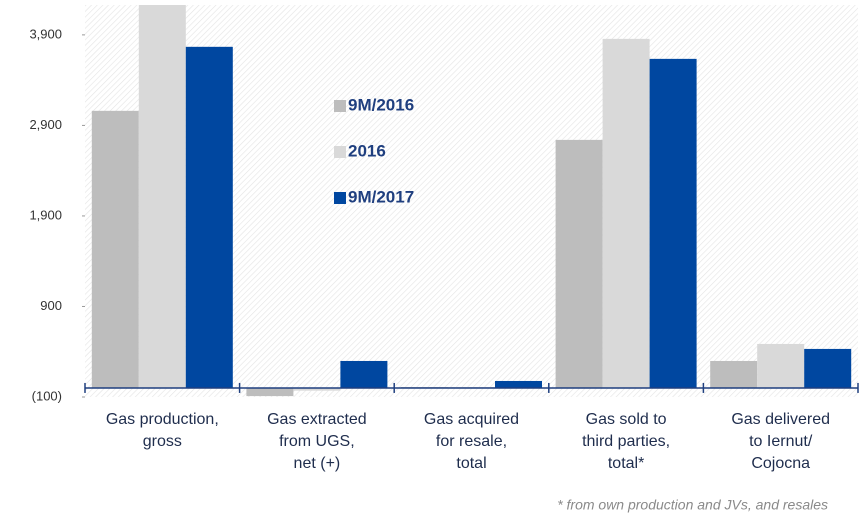 The height and width of the screenshot is (518, 868). What do you see at coordinates (781, 441) in the screenshot?
I see `x-tick-label: to Iernut/` at bounding box center [781, 441].